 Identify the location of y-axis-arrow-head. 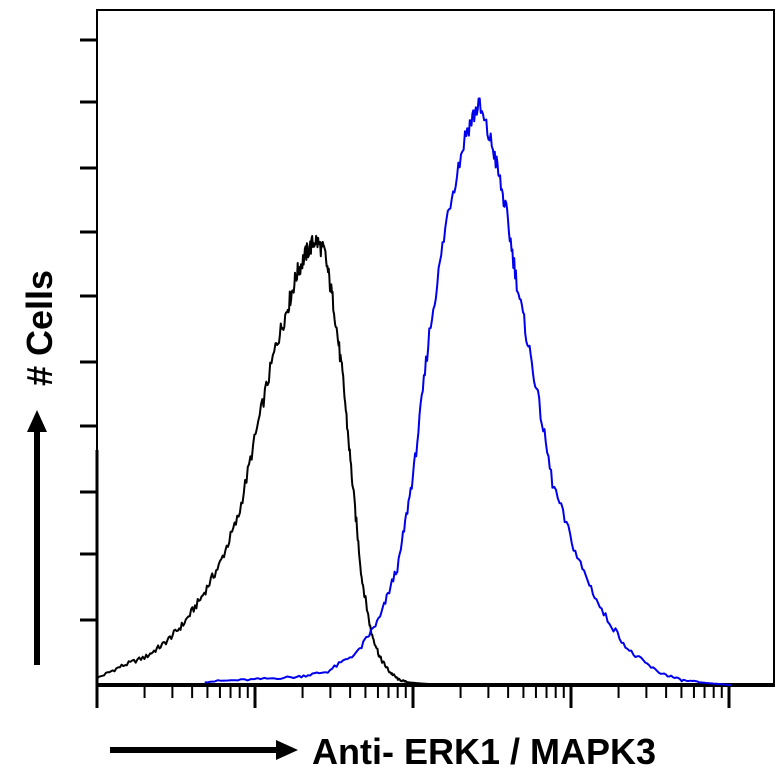
(37, 421).